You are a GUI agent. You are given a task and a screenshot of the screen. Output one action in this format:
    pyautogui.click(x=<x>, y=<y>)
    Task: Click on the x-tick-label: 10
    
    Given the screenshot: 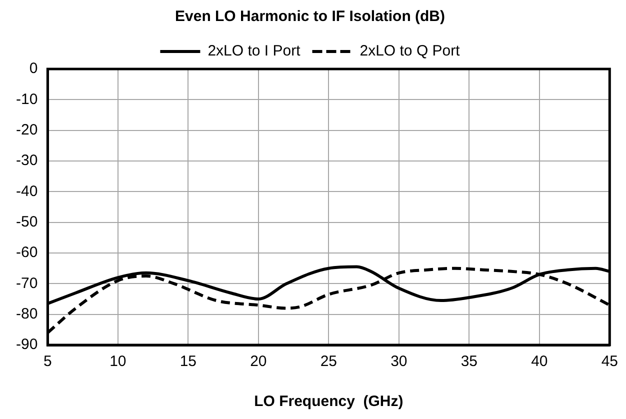 What is the action you would take?
    pyautogui.click(x=118, y=361)
    